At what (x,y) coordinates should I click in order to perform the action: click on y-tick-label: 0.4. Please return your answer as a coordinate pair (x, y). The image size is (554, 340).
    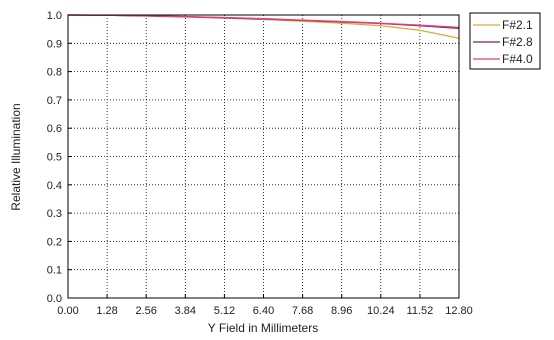
    Looking at the image, I should click on (54, 186).